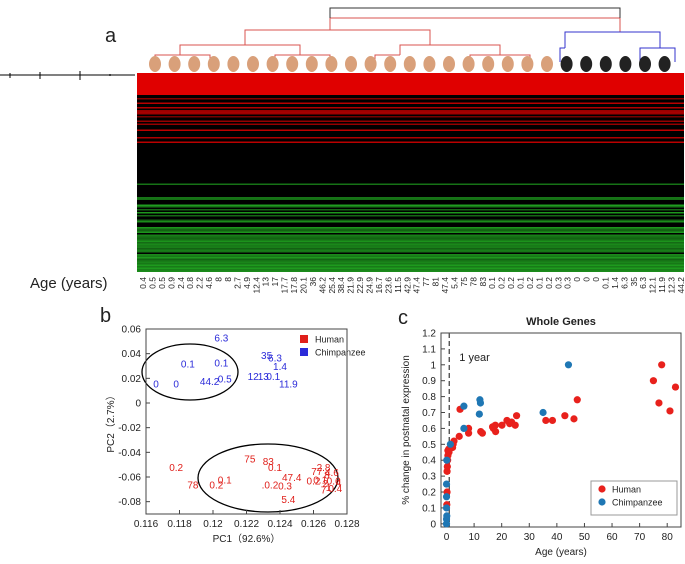 This screenshot has width=685, height=564. Describe the element at coordinates (626, 490) in the screenshot. I see `legend-label: Human` at that location.